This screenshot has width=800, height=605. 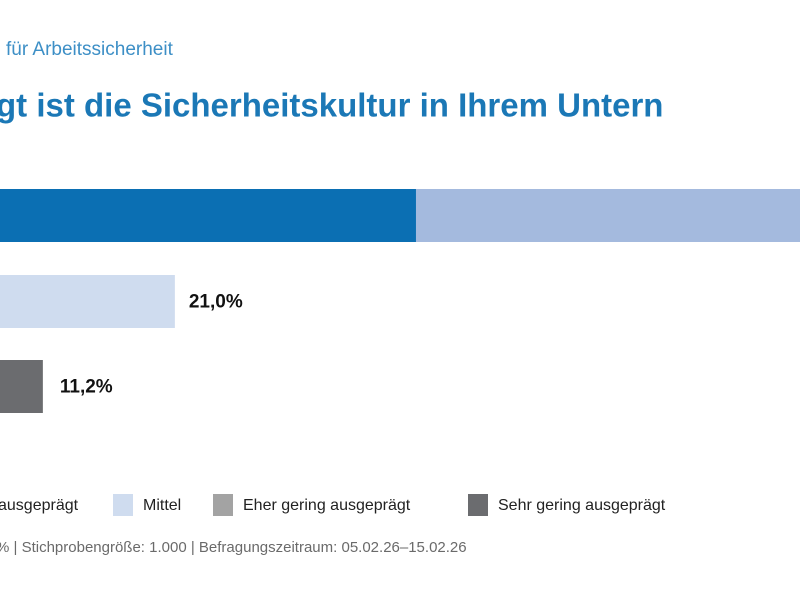 What do you see at coordinates (39, 505) in the screenshot?
I see `legend-label: ausgeprägt` at bounding box center [39, 505].